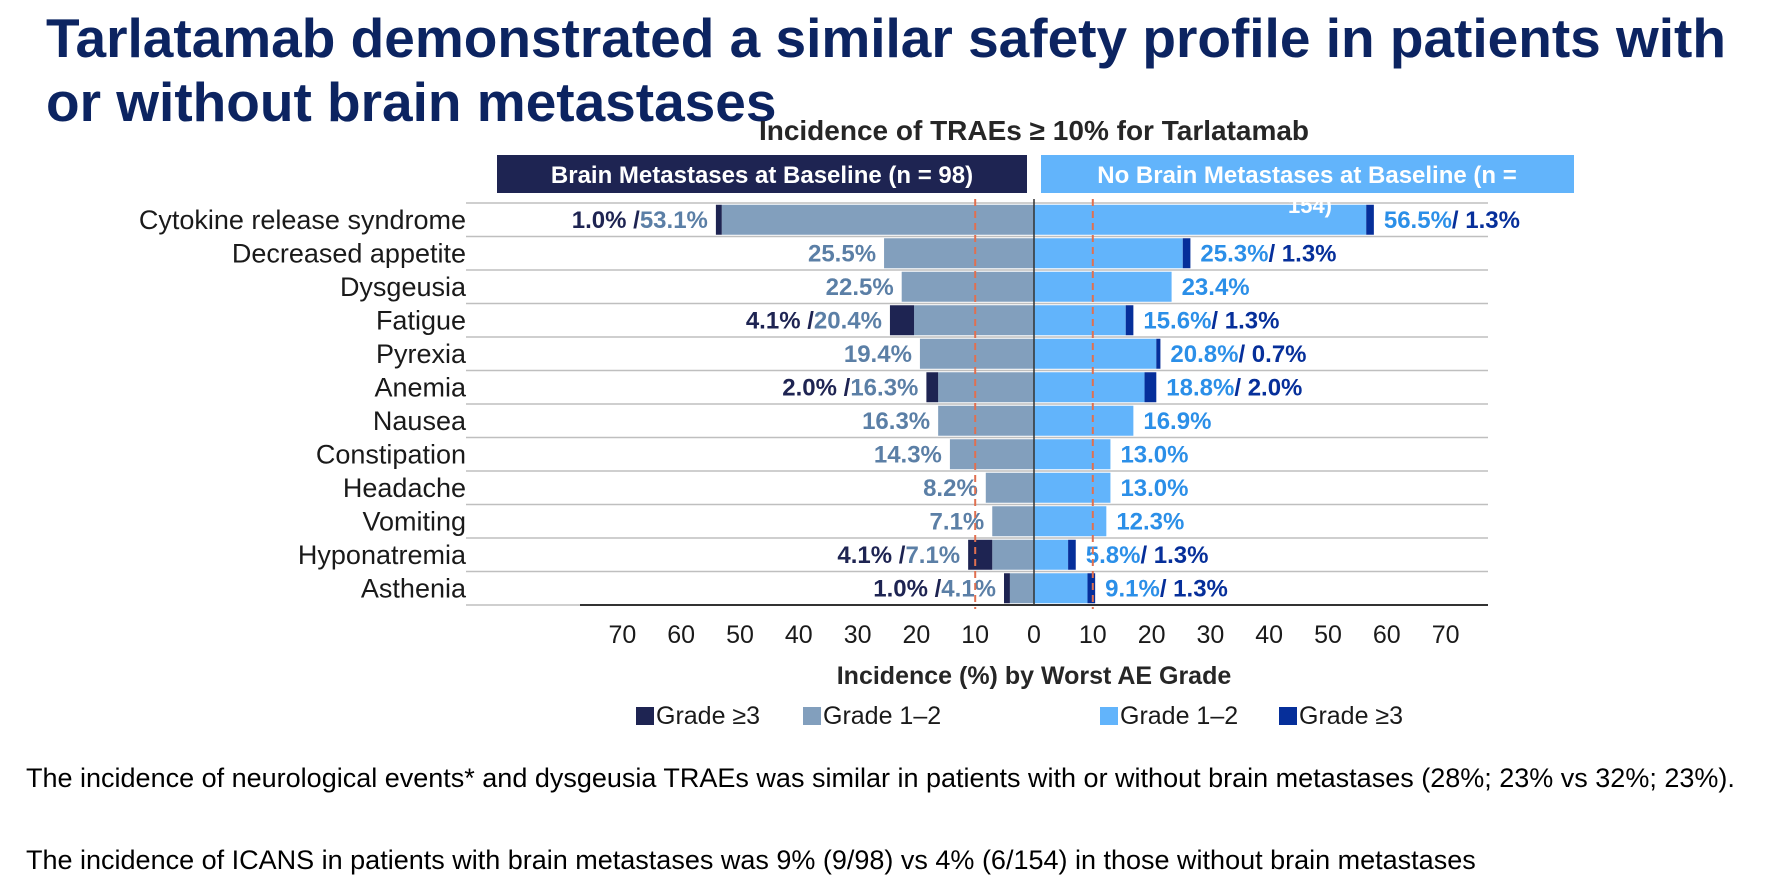  What do you see at coordinates (622, 635) in the screenshot?
I see `x-tick-label: 70` at bounding box center [622, 635].